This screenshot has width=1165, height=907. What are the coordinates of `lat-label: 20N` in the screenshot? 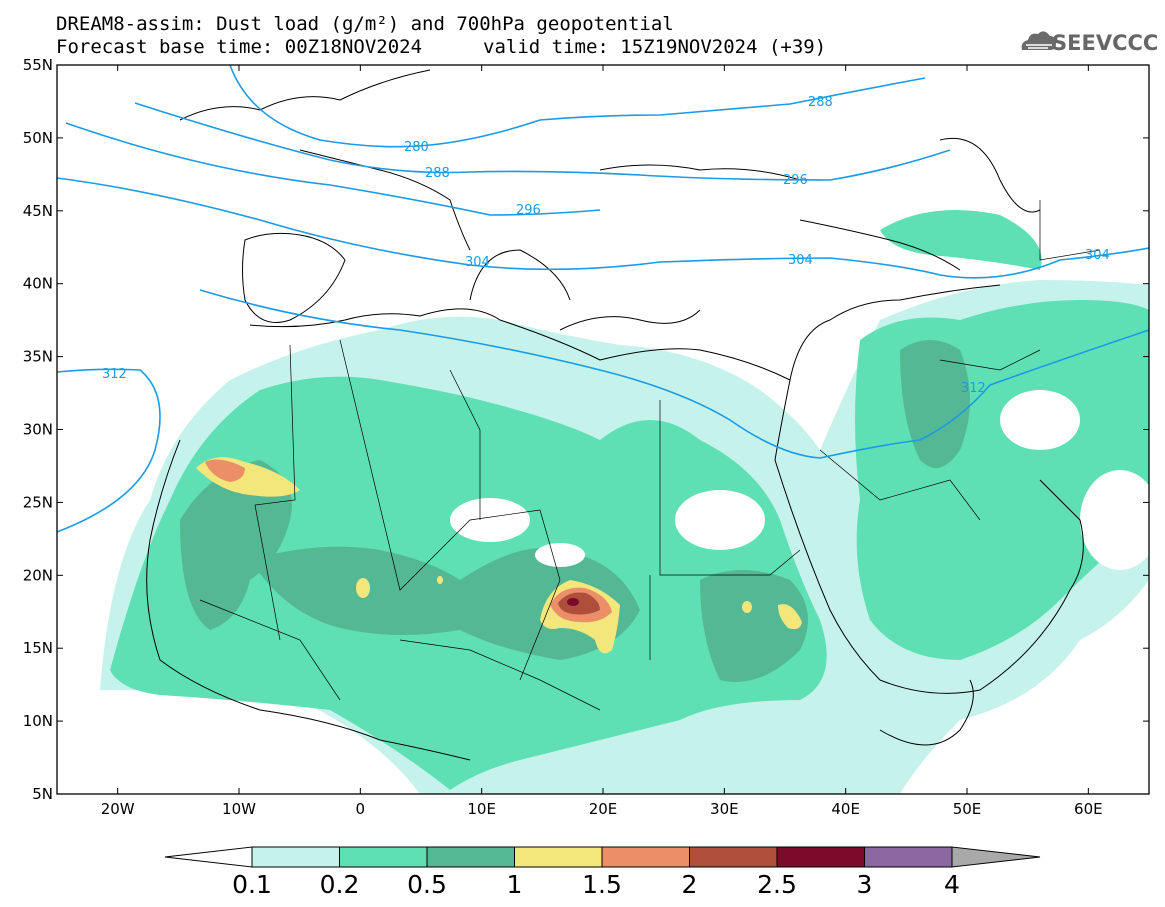 It's located at (38, 575).